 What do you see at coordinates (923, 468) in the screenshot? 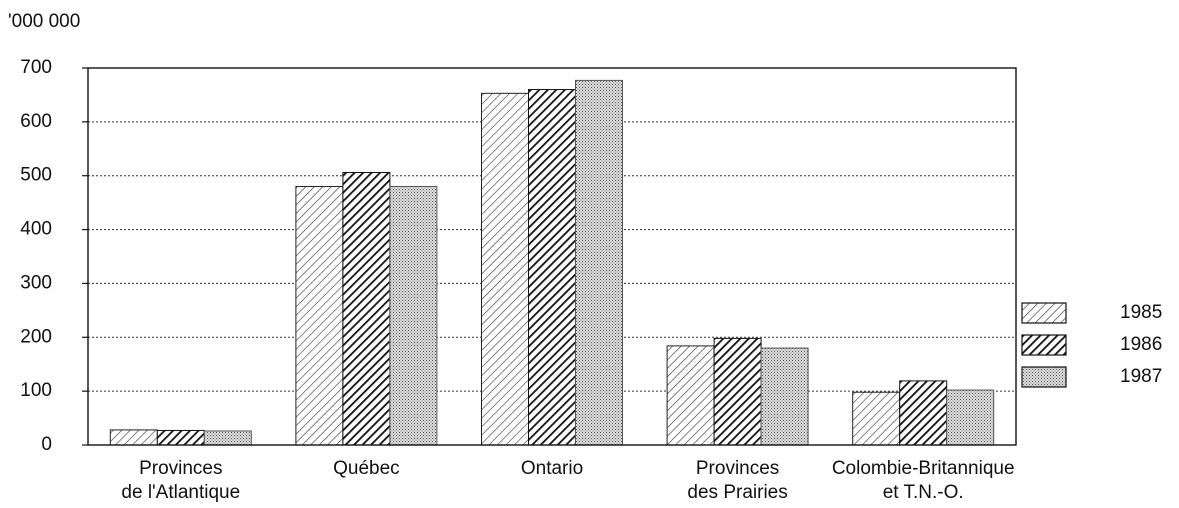
I see `x-tick-label: Colombie-Britannique` at bounding box center [923, 468].